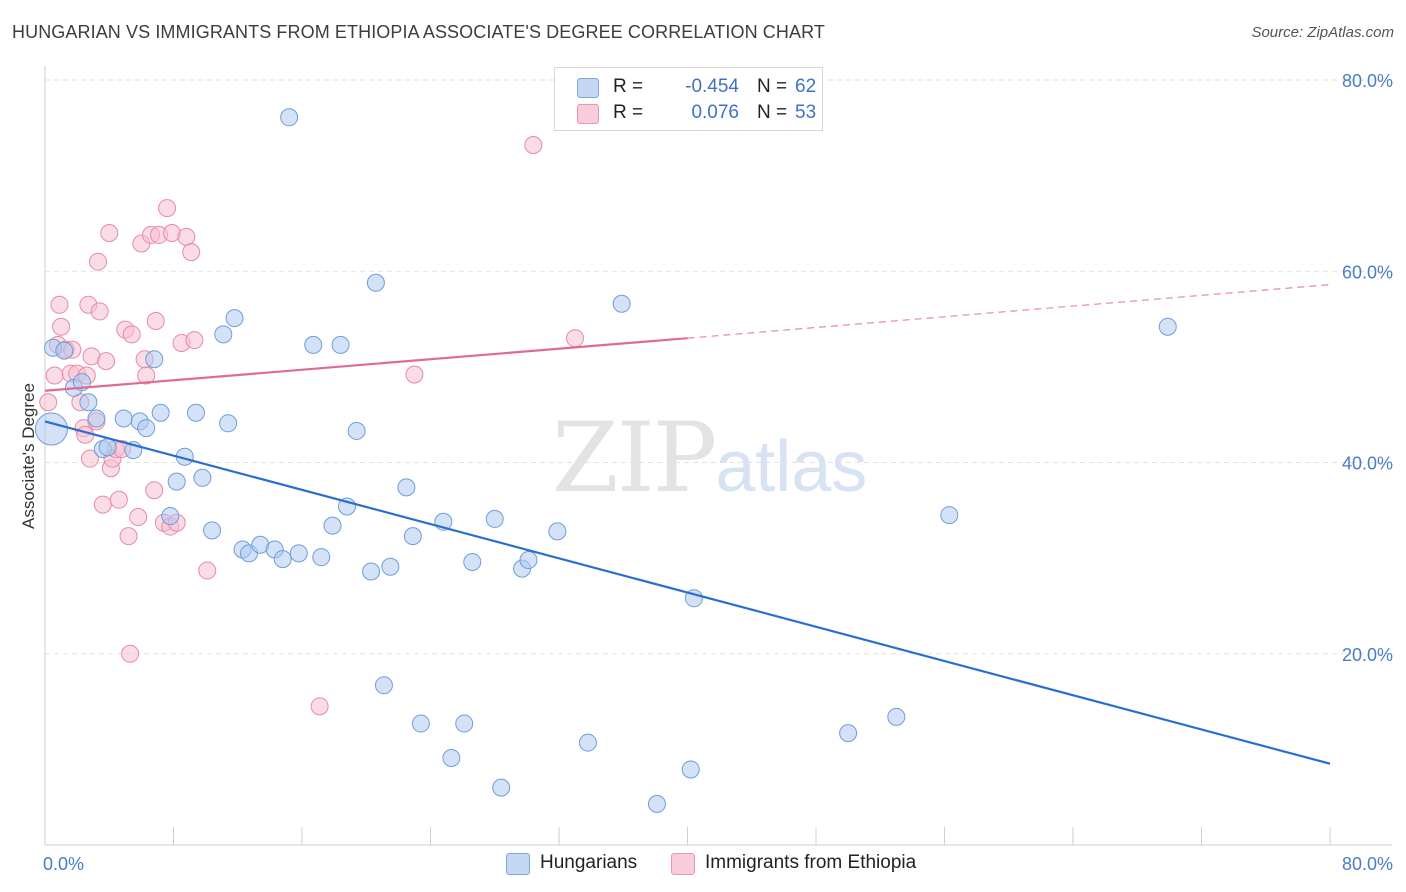 This screenshot has height=892, width=1406. What do you see at coordinates (712, 86) in the screenshot?
I see `legend-r-value: -0.454` at bounding box center [712, 86].